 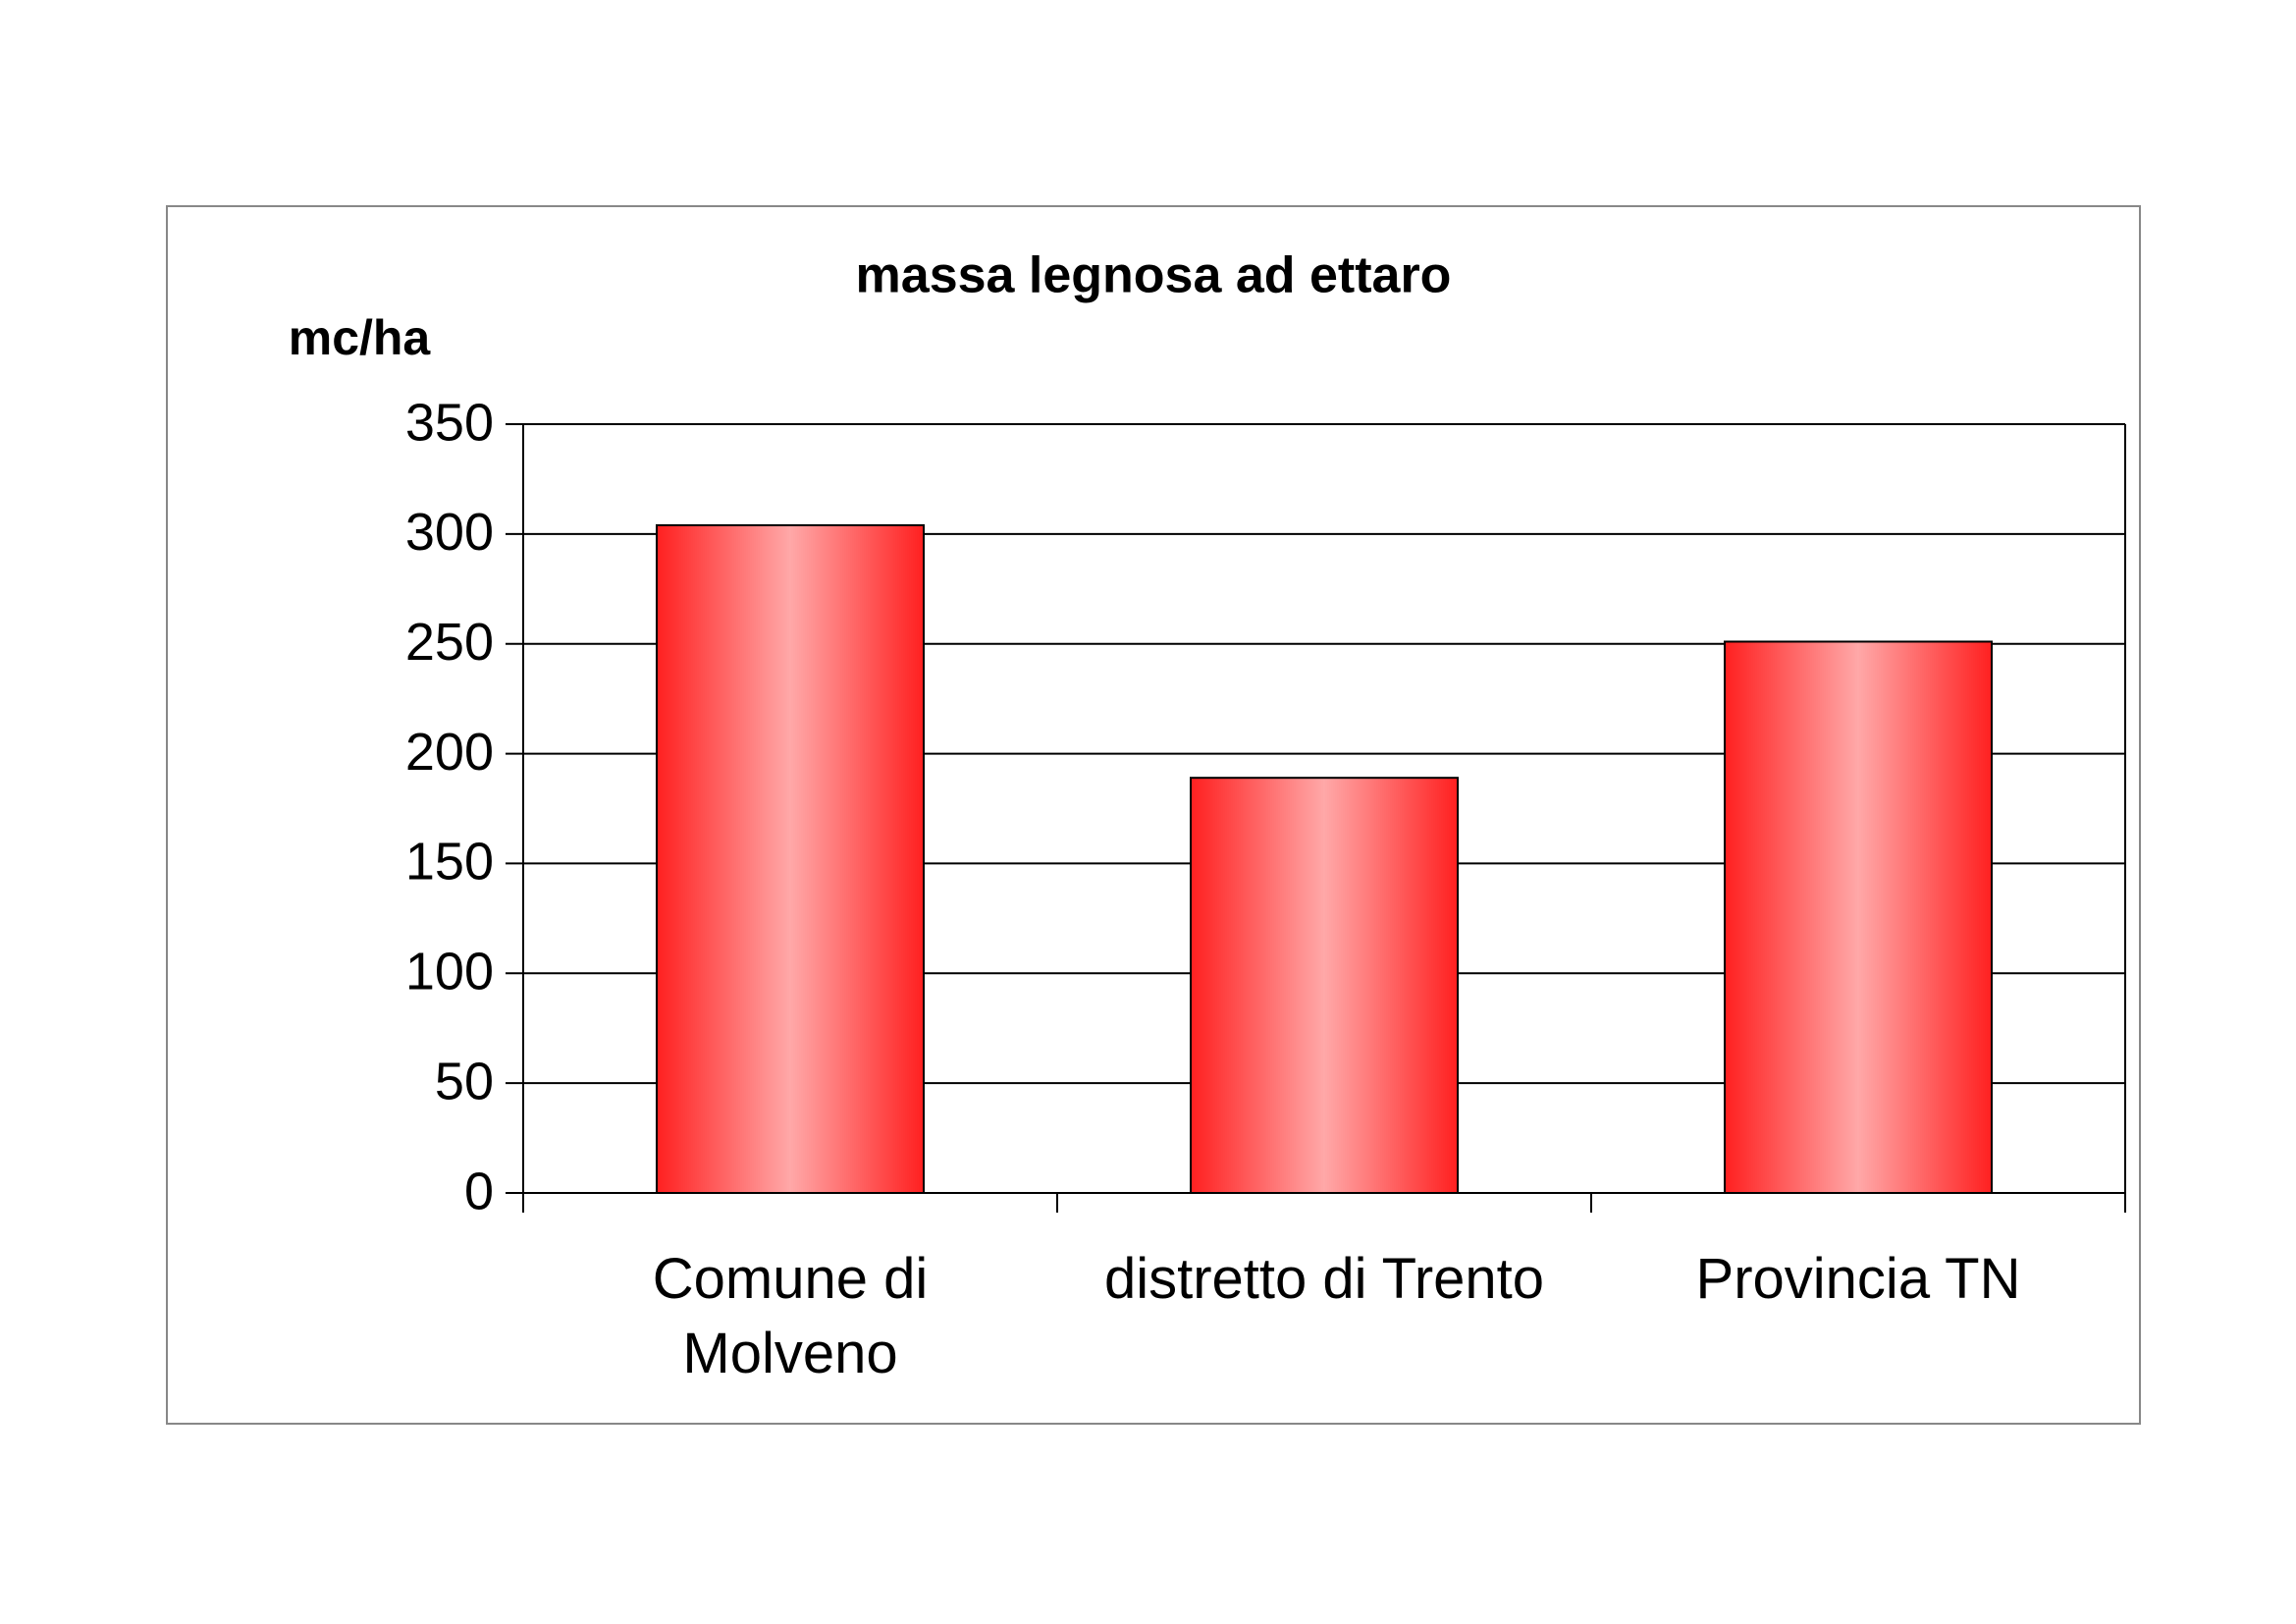 I want to click on x-tick-label: distretto di Trento, so click(x=1324, y=1279).